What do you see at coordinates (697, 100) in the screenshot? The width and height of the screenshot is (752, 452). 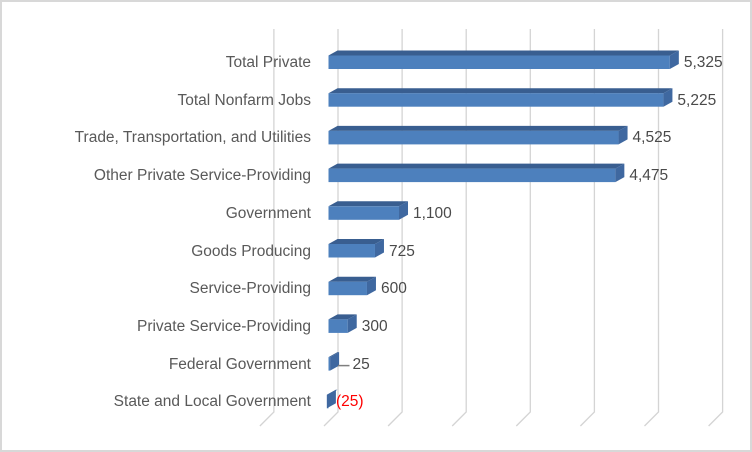 I see `value-label: 5,225` at bounding box center [697, 100].